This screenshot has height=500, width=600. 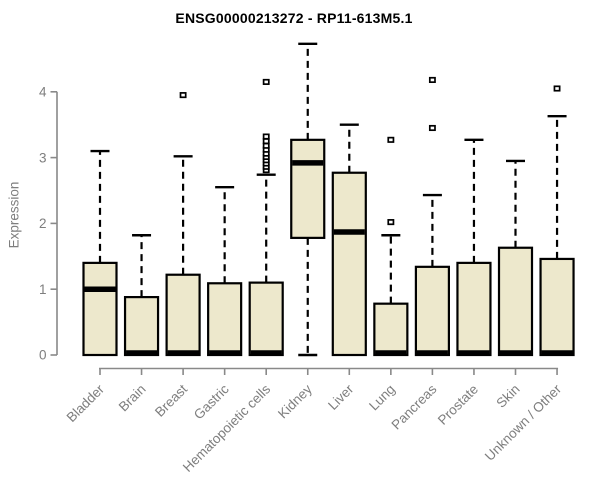 What do you see at coordinates (266, 217) in the screenshot?
I see `box-hematopoietic-cells` at bounding box center [266, 217].